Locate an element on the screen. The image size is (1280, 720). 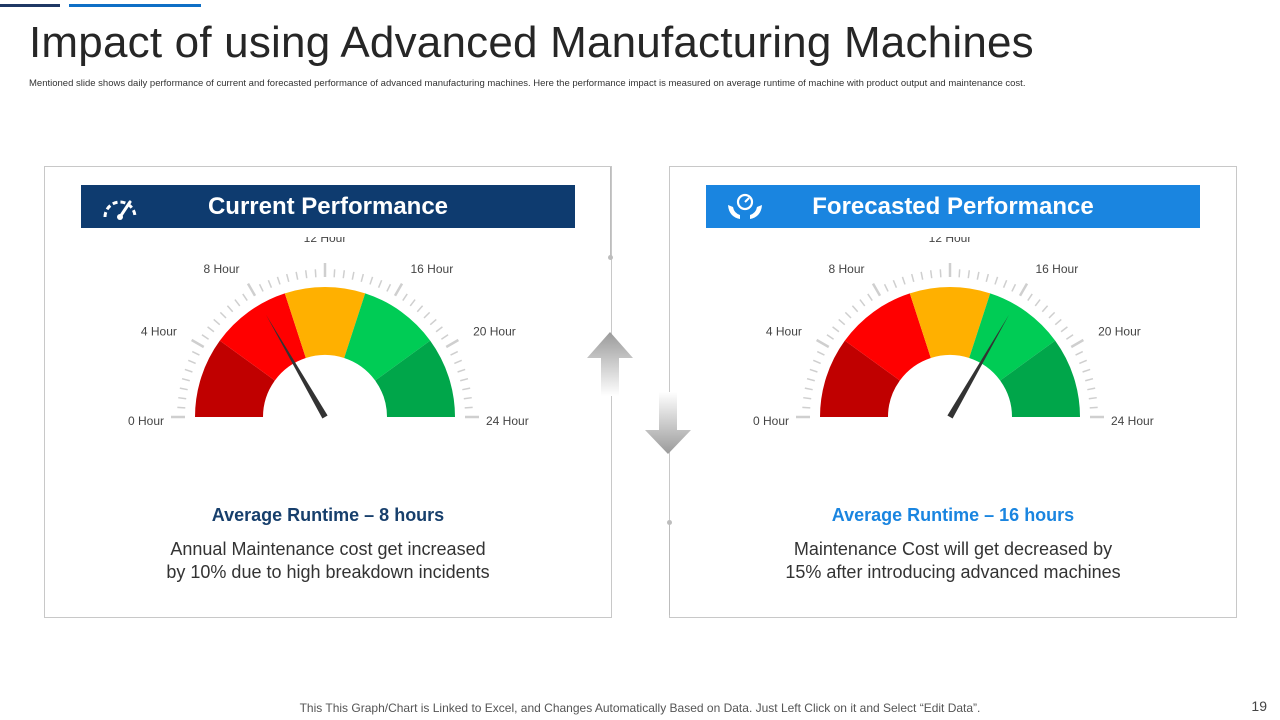
up-arrow-icon is located at coordinates (610, 364).